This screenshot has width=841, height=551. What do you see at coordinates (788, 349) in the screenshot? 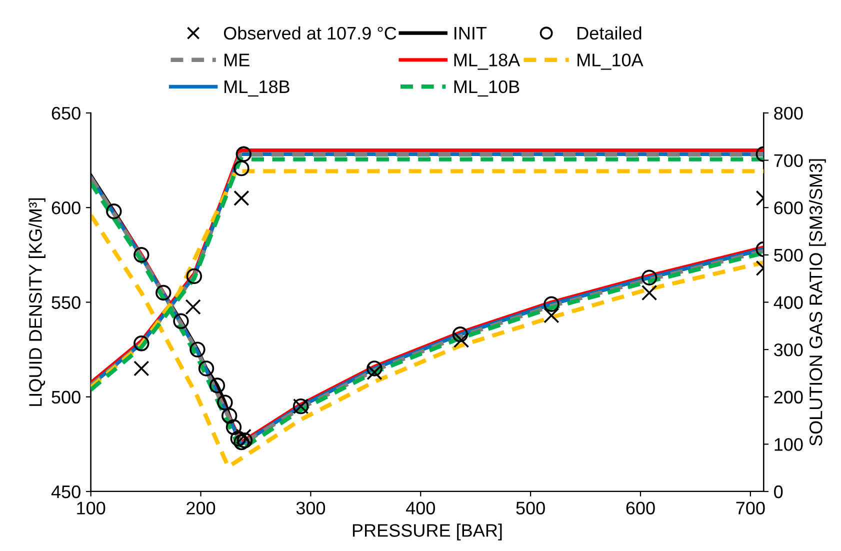
I see `y2-tick-label: 300` at bounding box center [788, 349].